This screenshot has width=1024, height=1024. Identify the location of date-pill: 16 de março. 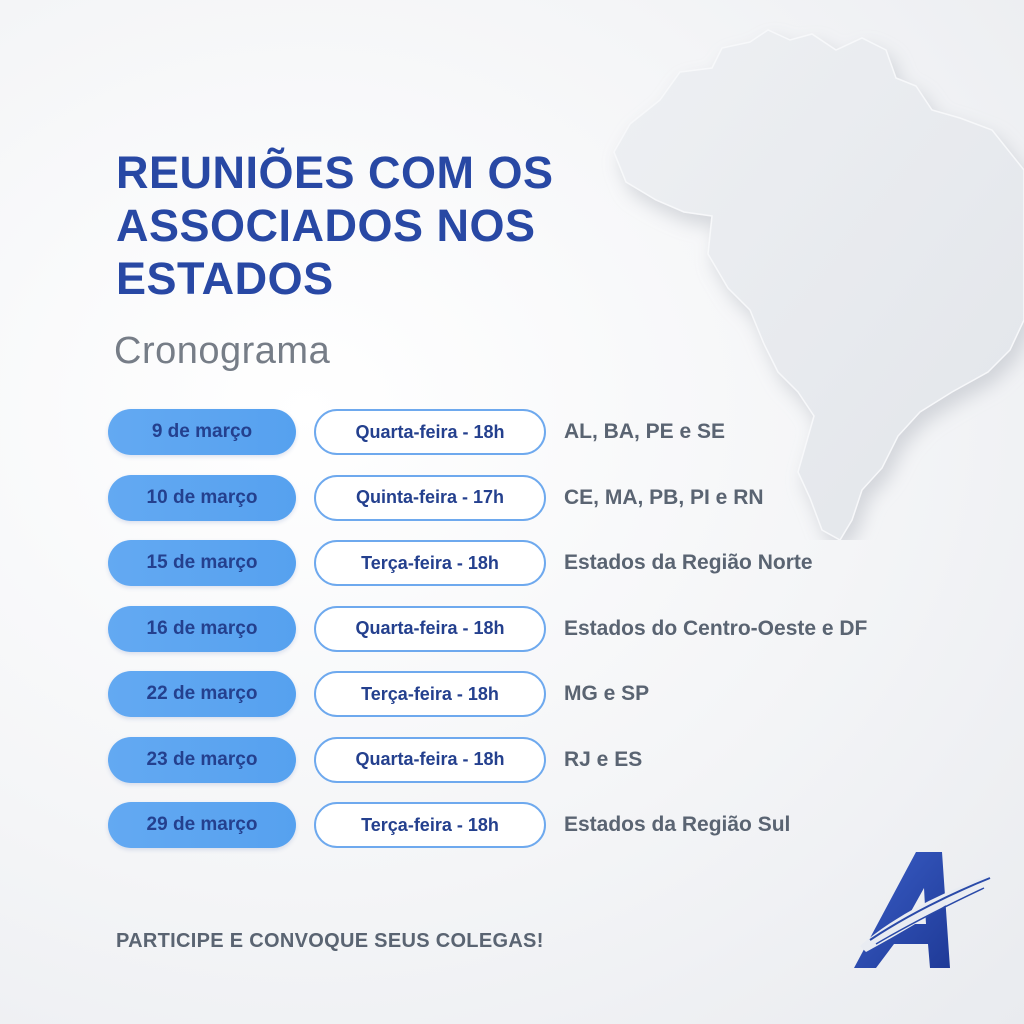
(202, 628).